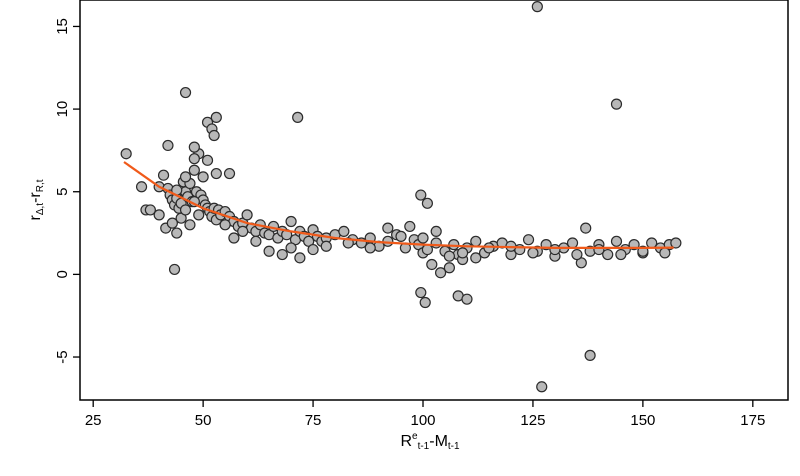 This screenshot has height=476, width=800. I want to click on x-tick-label: 150, so click(642, 420).